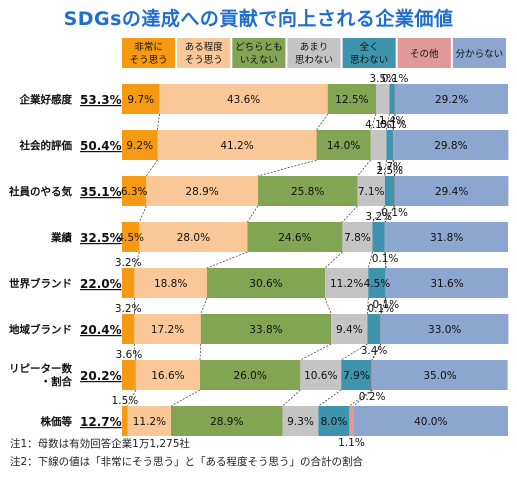 This screenshot has width=517, height=477. What do you see at coordinates (204, 47) in the screenshot?
I see `legend-label-1: ある程度` at bounding box center [204, 47].